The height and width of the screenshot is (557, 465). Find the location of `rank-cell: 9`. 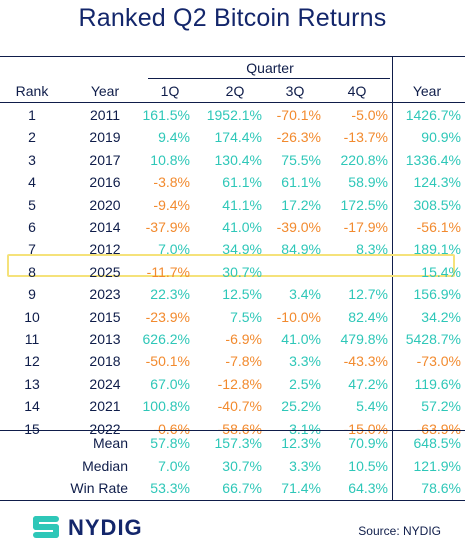

rank-cell: 9 is located at coordinates (32, 294).